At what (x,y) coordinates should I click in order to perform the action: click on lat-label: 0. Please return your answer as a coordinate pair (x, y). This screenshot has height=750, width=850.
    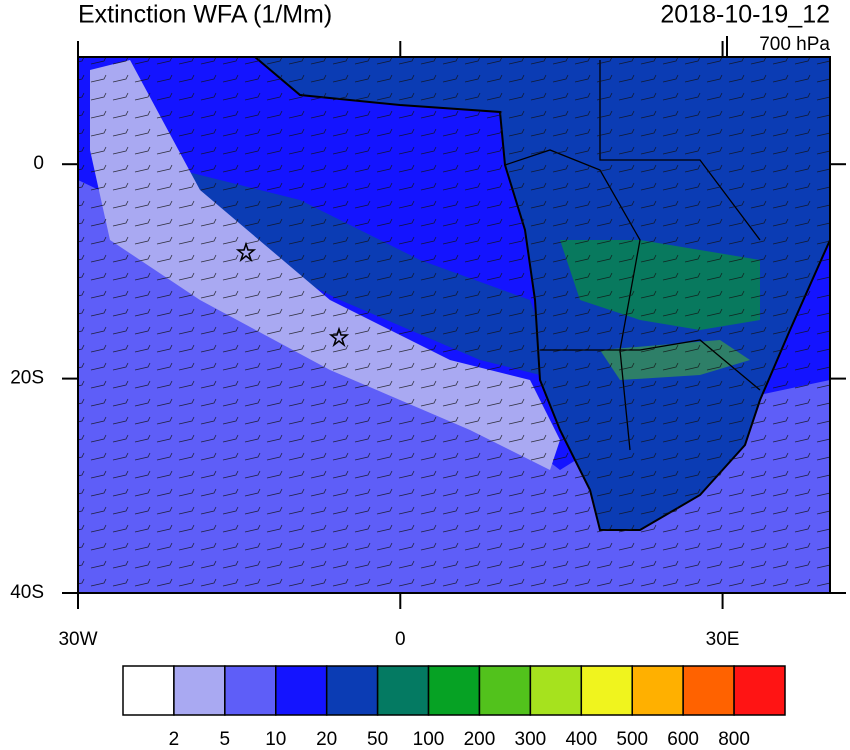
    Looking at the image, I should click on (38, 163).